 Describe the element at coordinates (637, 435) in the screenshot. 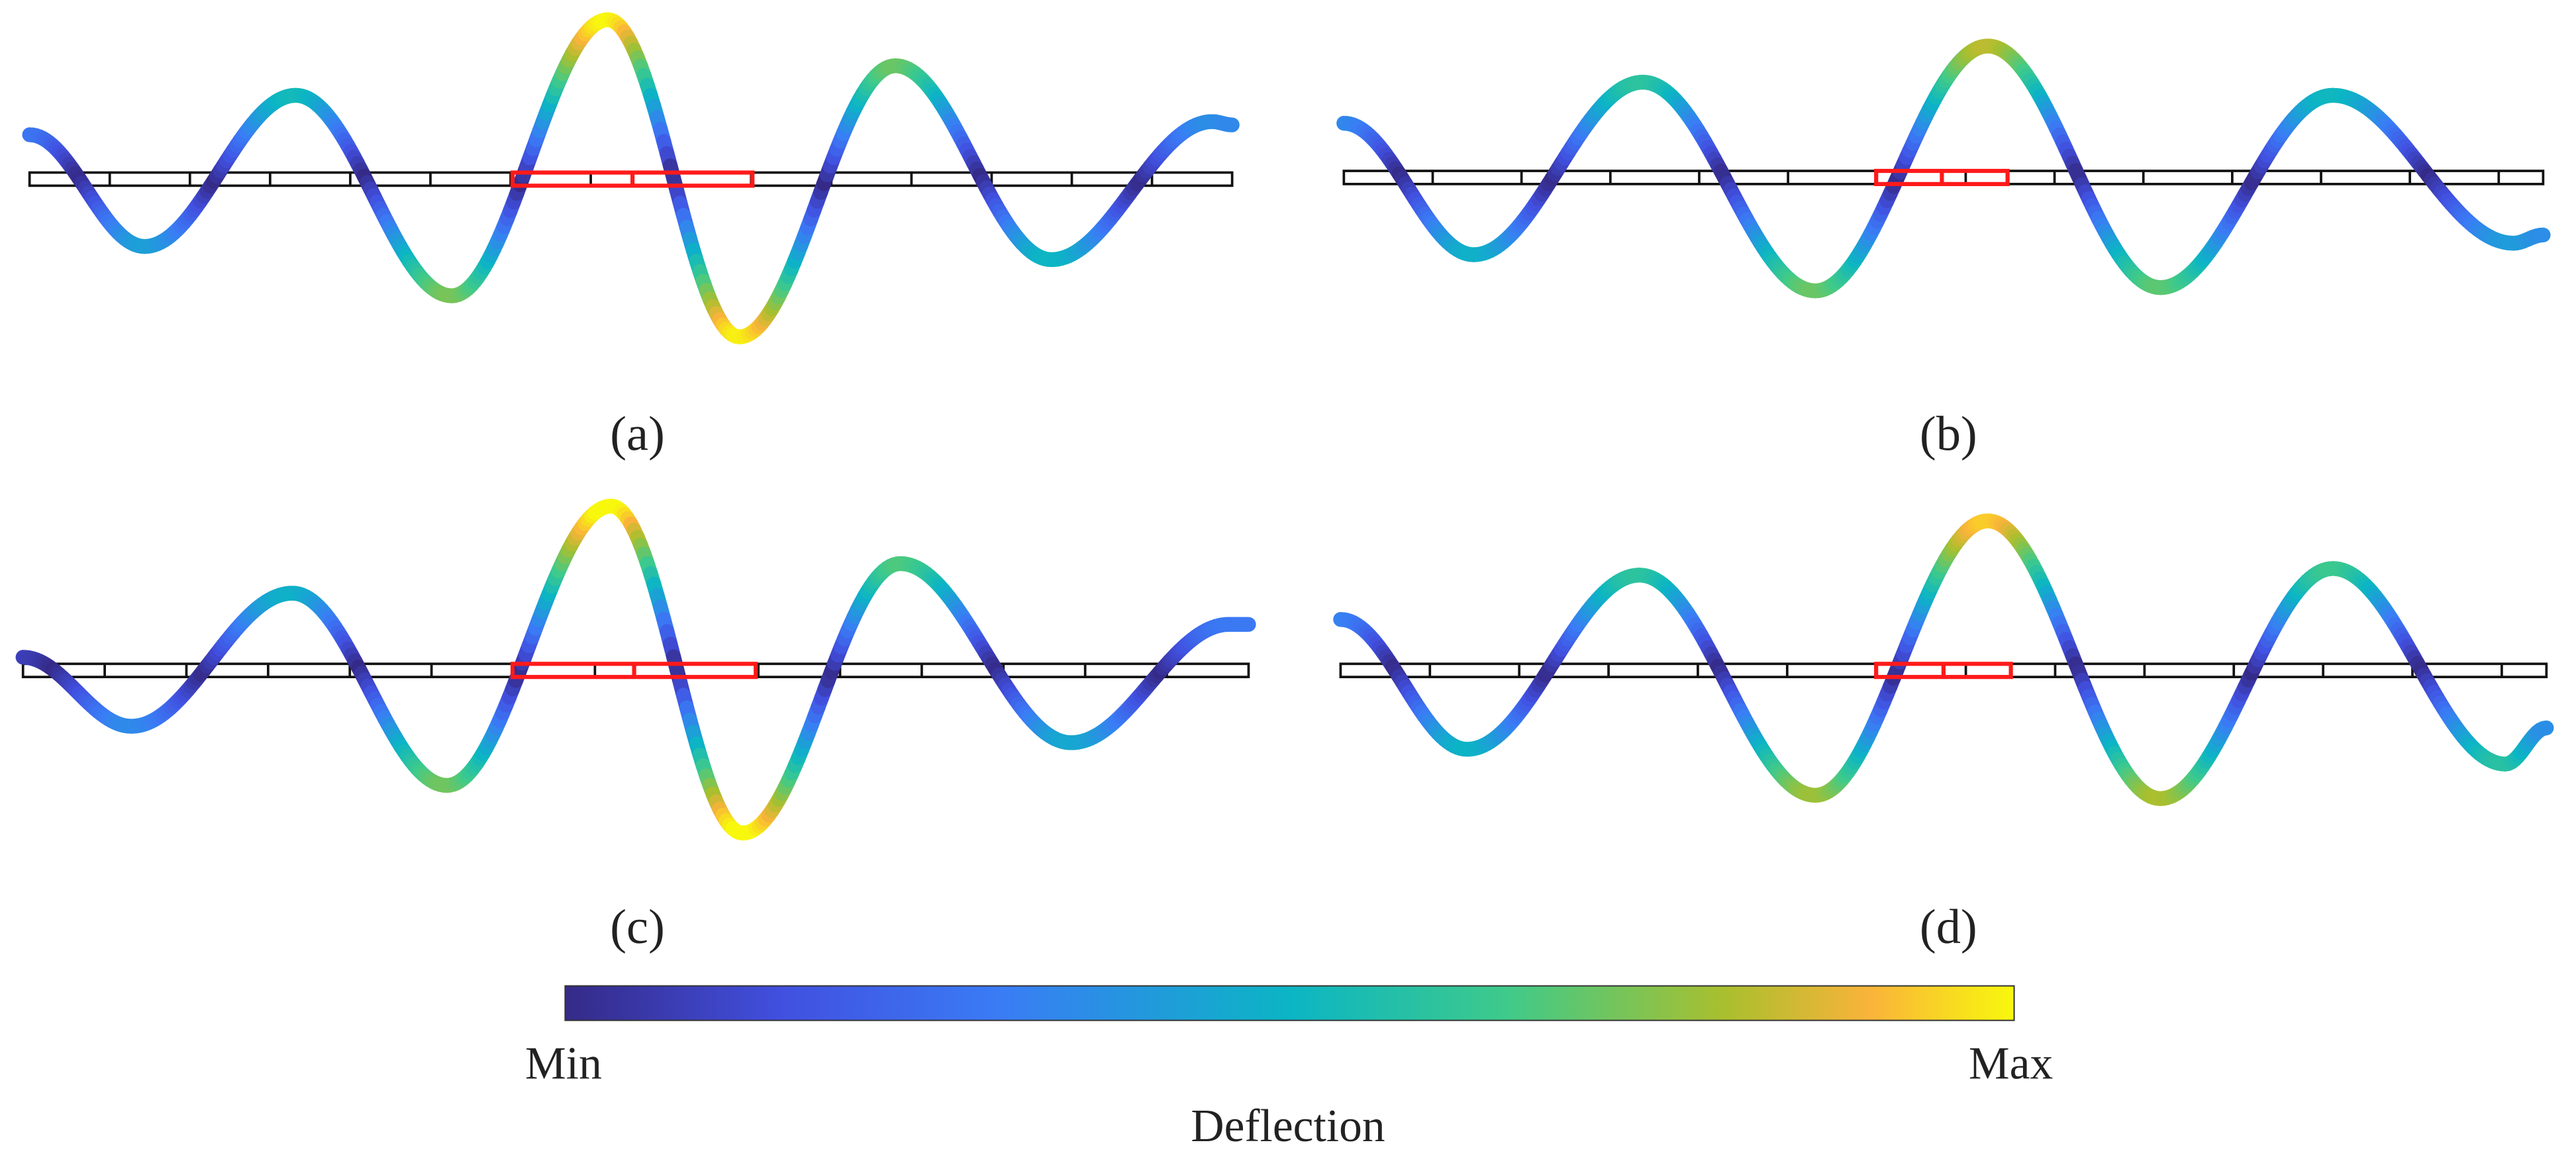

I see `panel-label: (a)` at that location.